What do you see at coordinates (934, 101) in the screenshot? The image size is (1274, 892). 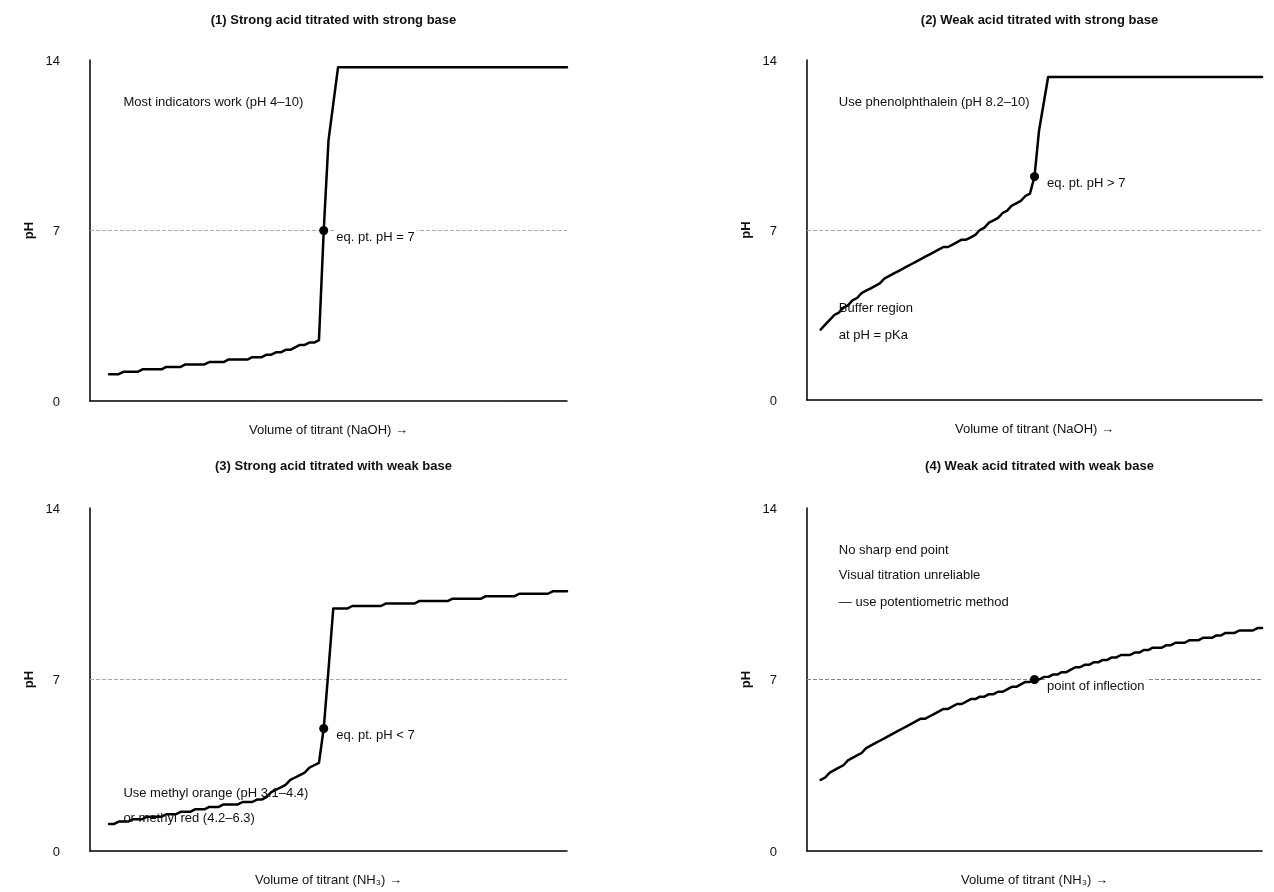 I see `annotation: Use phenolphthalein (pH 8.2–10)` at bounding box center [934, 101].